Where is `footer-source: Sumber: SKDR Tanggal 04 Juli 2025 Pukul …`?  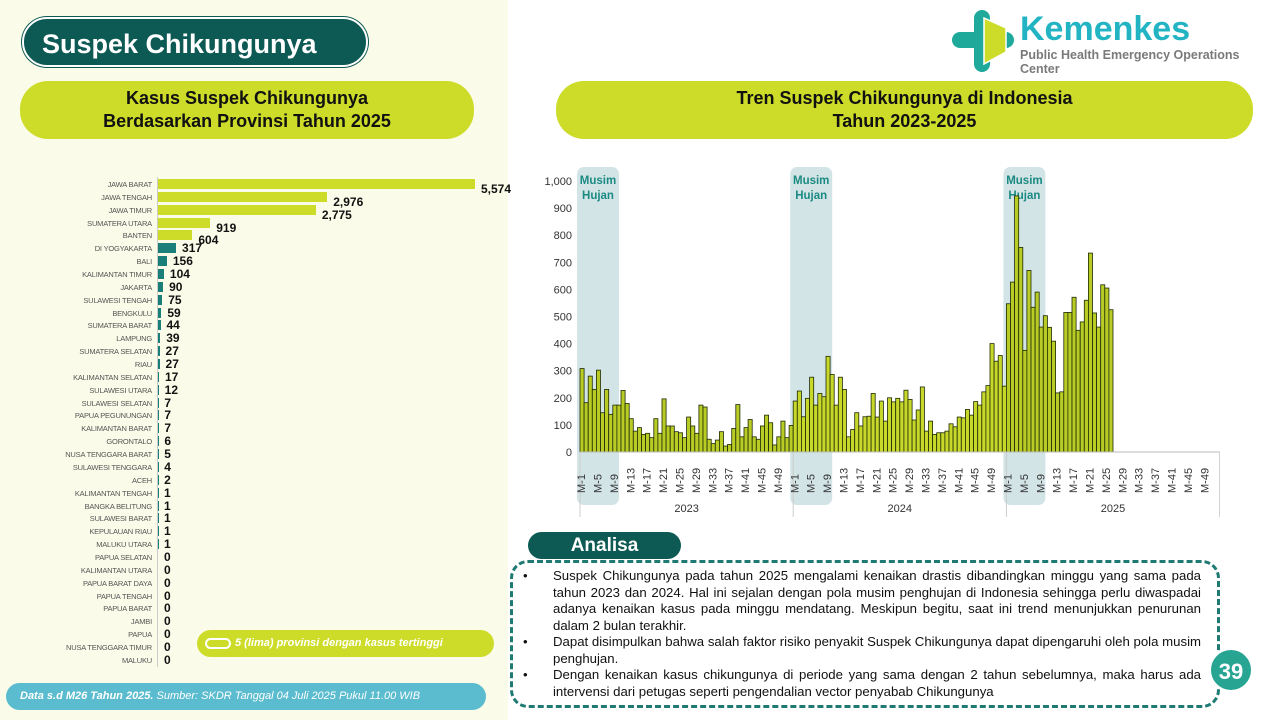 footer-source: Sumber: SKDR Tanggal 04 Juli 2025 Pukul … is located at coordinates (287, 696).